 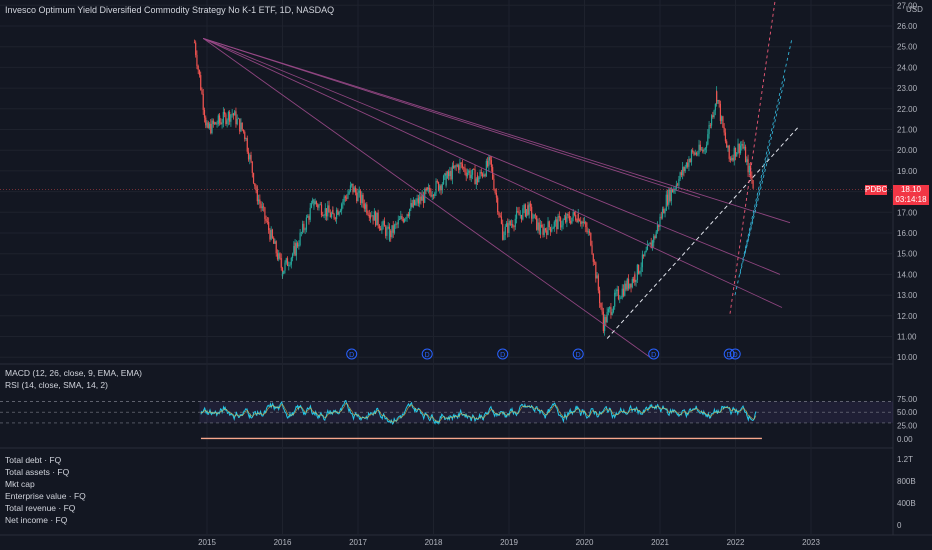 I want to click on time-tick-label: 2015, so click(x=207, y=542).